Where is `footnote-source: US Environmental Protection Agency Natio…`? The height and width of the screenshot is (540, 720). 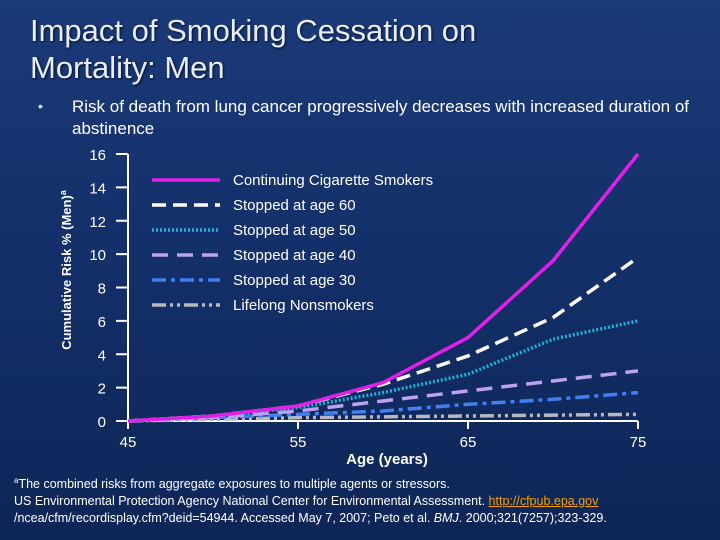
footnote-source: US Environmental Protection Agency Natio… is located at coordinates (251, 501).